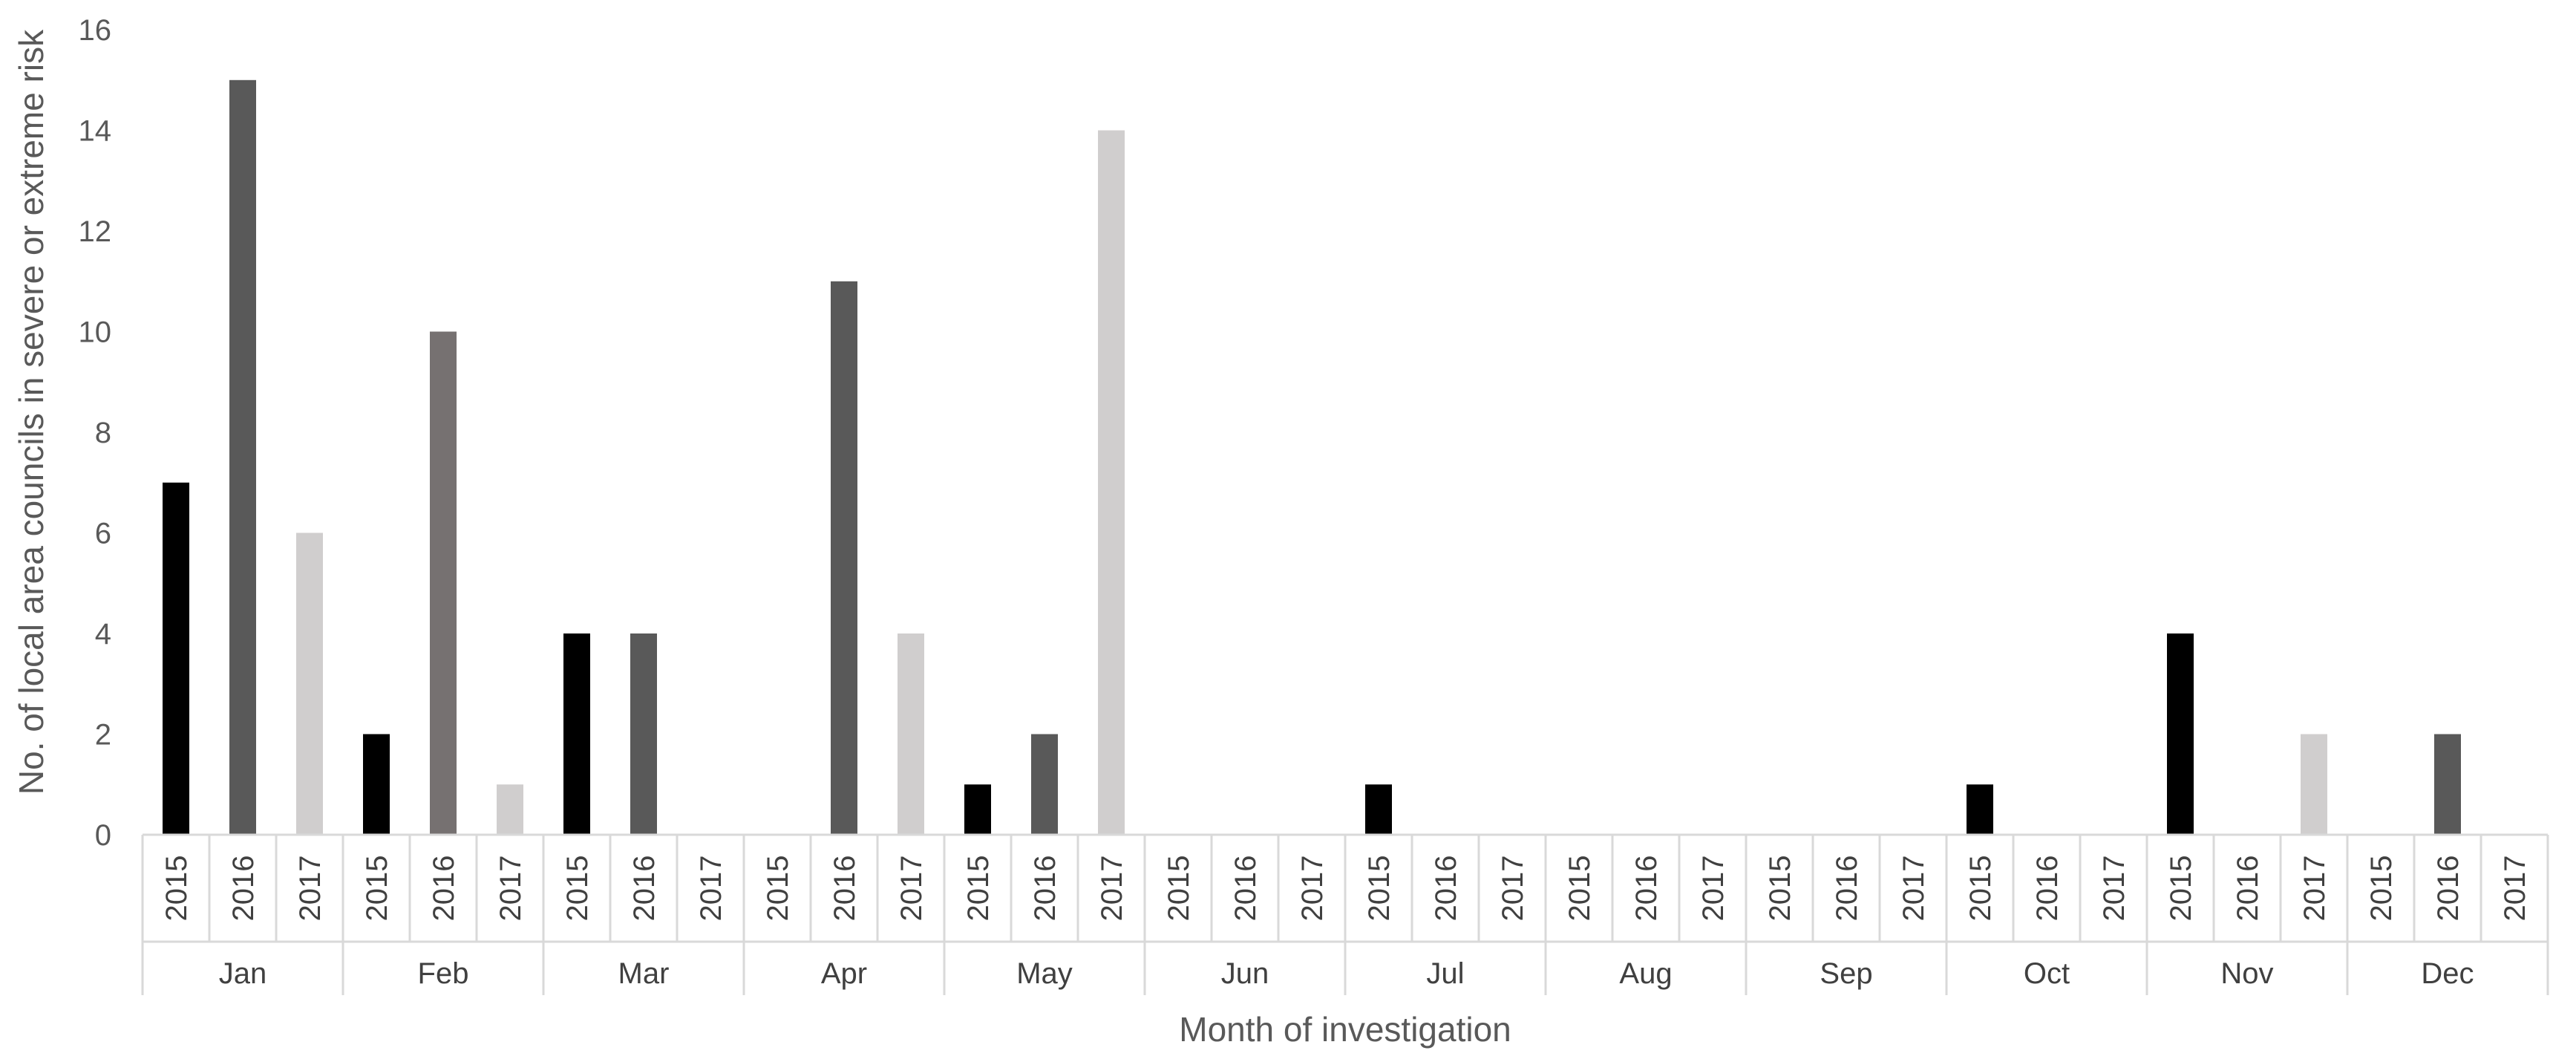 The height and width of the screenshot is (1062, 2576). I want to click on y-tick-label: 4, so click(103, 634).